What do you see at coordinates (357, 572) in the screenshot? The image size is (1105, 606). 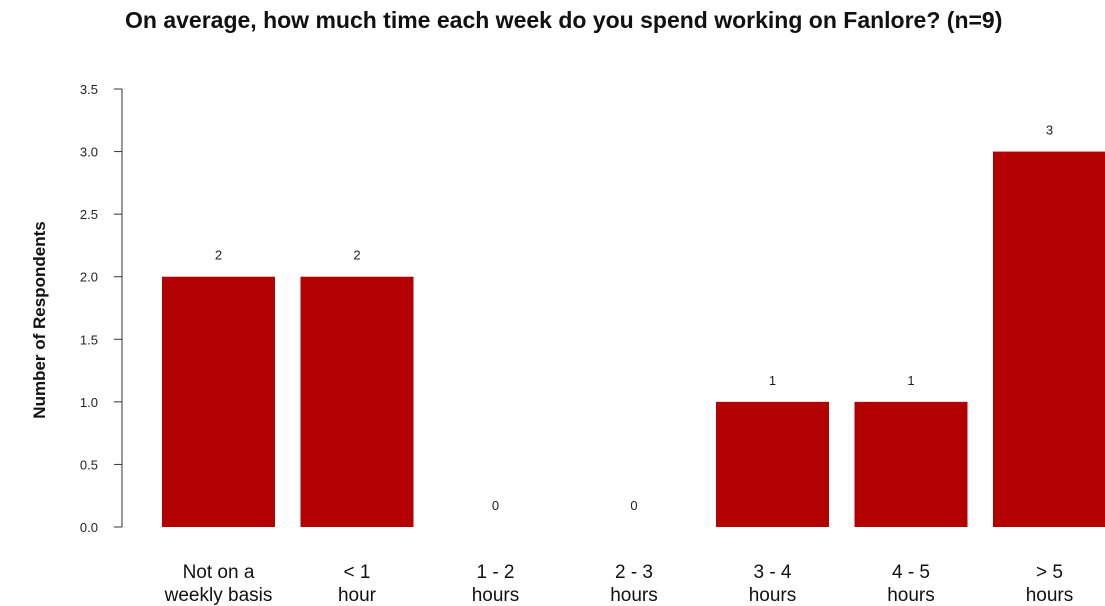 I see `category-label-line: < 1` at bounding box center [357, 572].